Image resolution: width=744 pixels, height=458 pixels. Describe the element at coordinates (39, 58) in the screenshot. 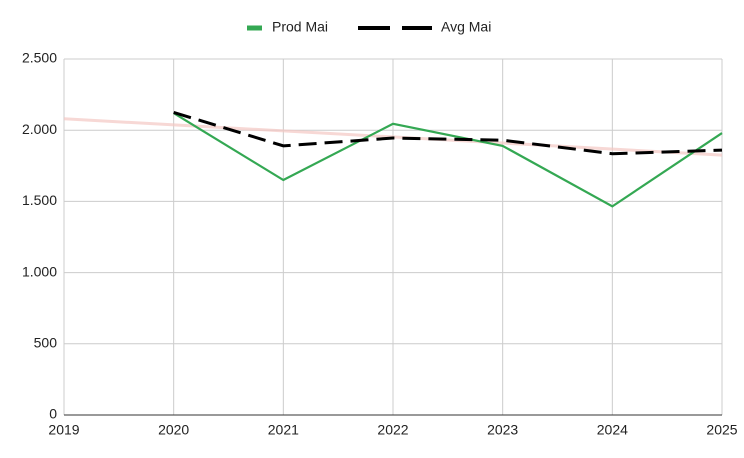

I see `y-tick-label: 2.500` at that location.